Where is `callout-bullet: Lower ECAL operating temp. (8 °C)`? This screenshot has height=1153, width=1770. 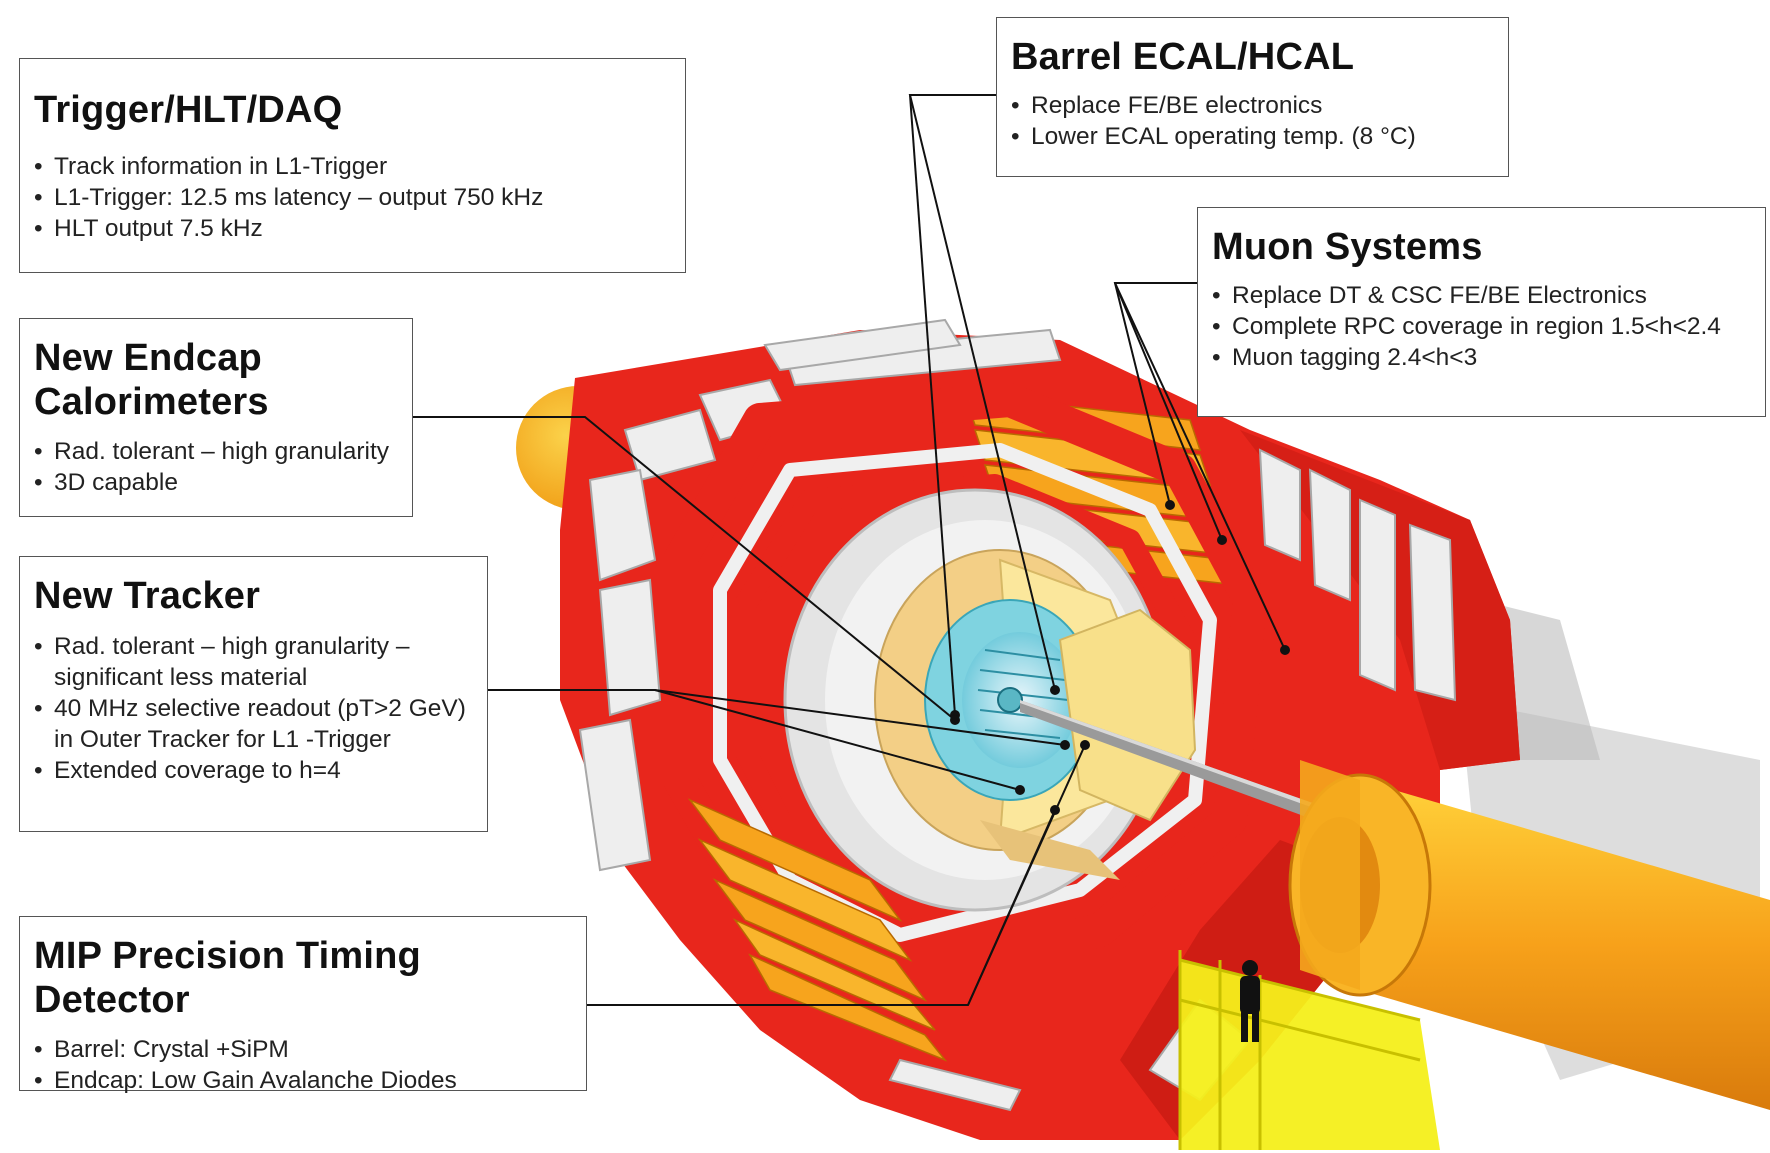 callout-bullet: Lower ECAL operating temp. (8 °C) is located at coordinates (1252, 136).